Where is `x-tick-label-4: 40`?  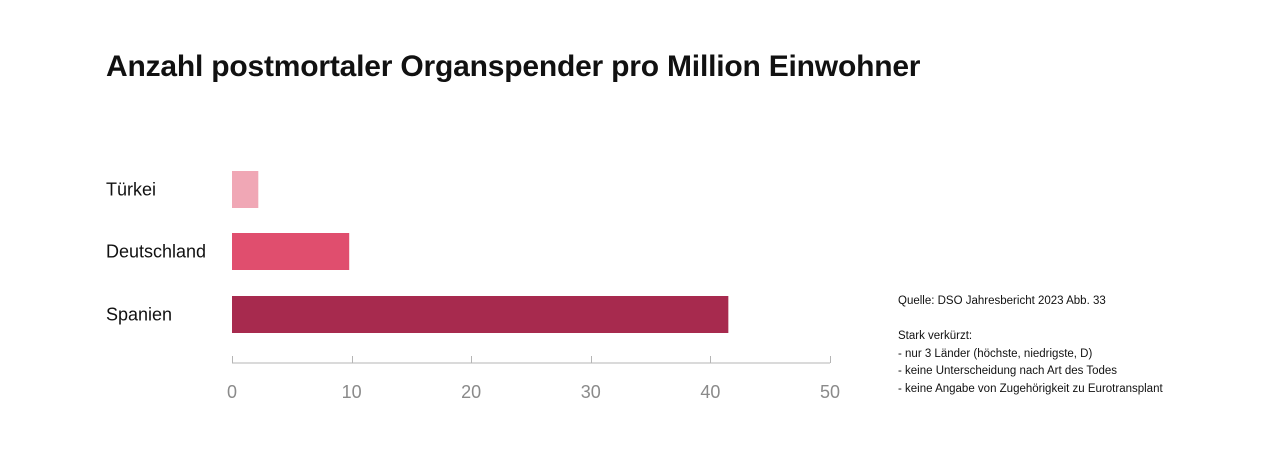
x-tick-label-4: 40 is located at coordinates (710, 392).